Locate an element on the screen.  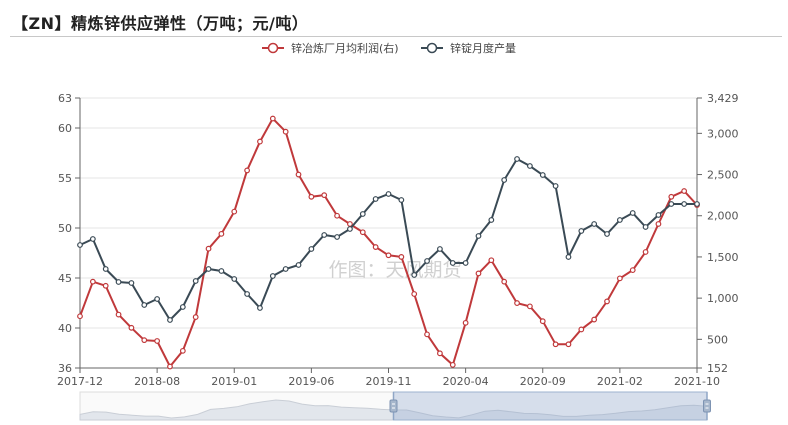
datazoom-handle-right is located at coordinates (707, 406).